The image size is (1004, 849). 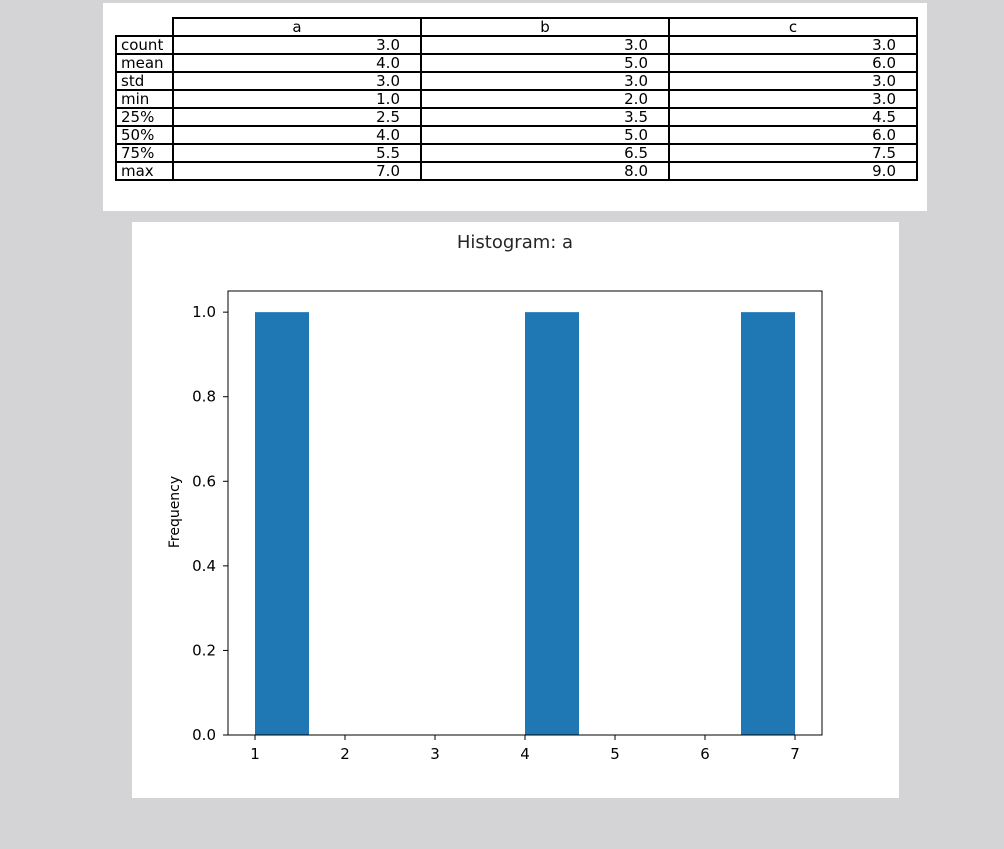 I want to click on row-label: count, so click(x=144, y=45).